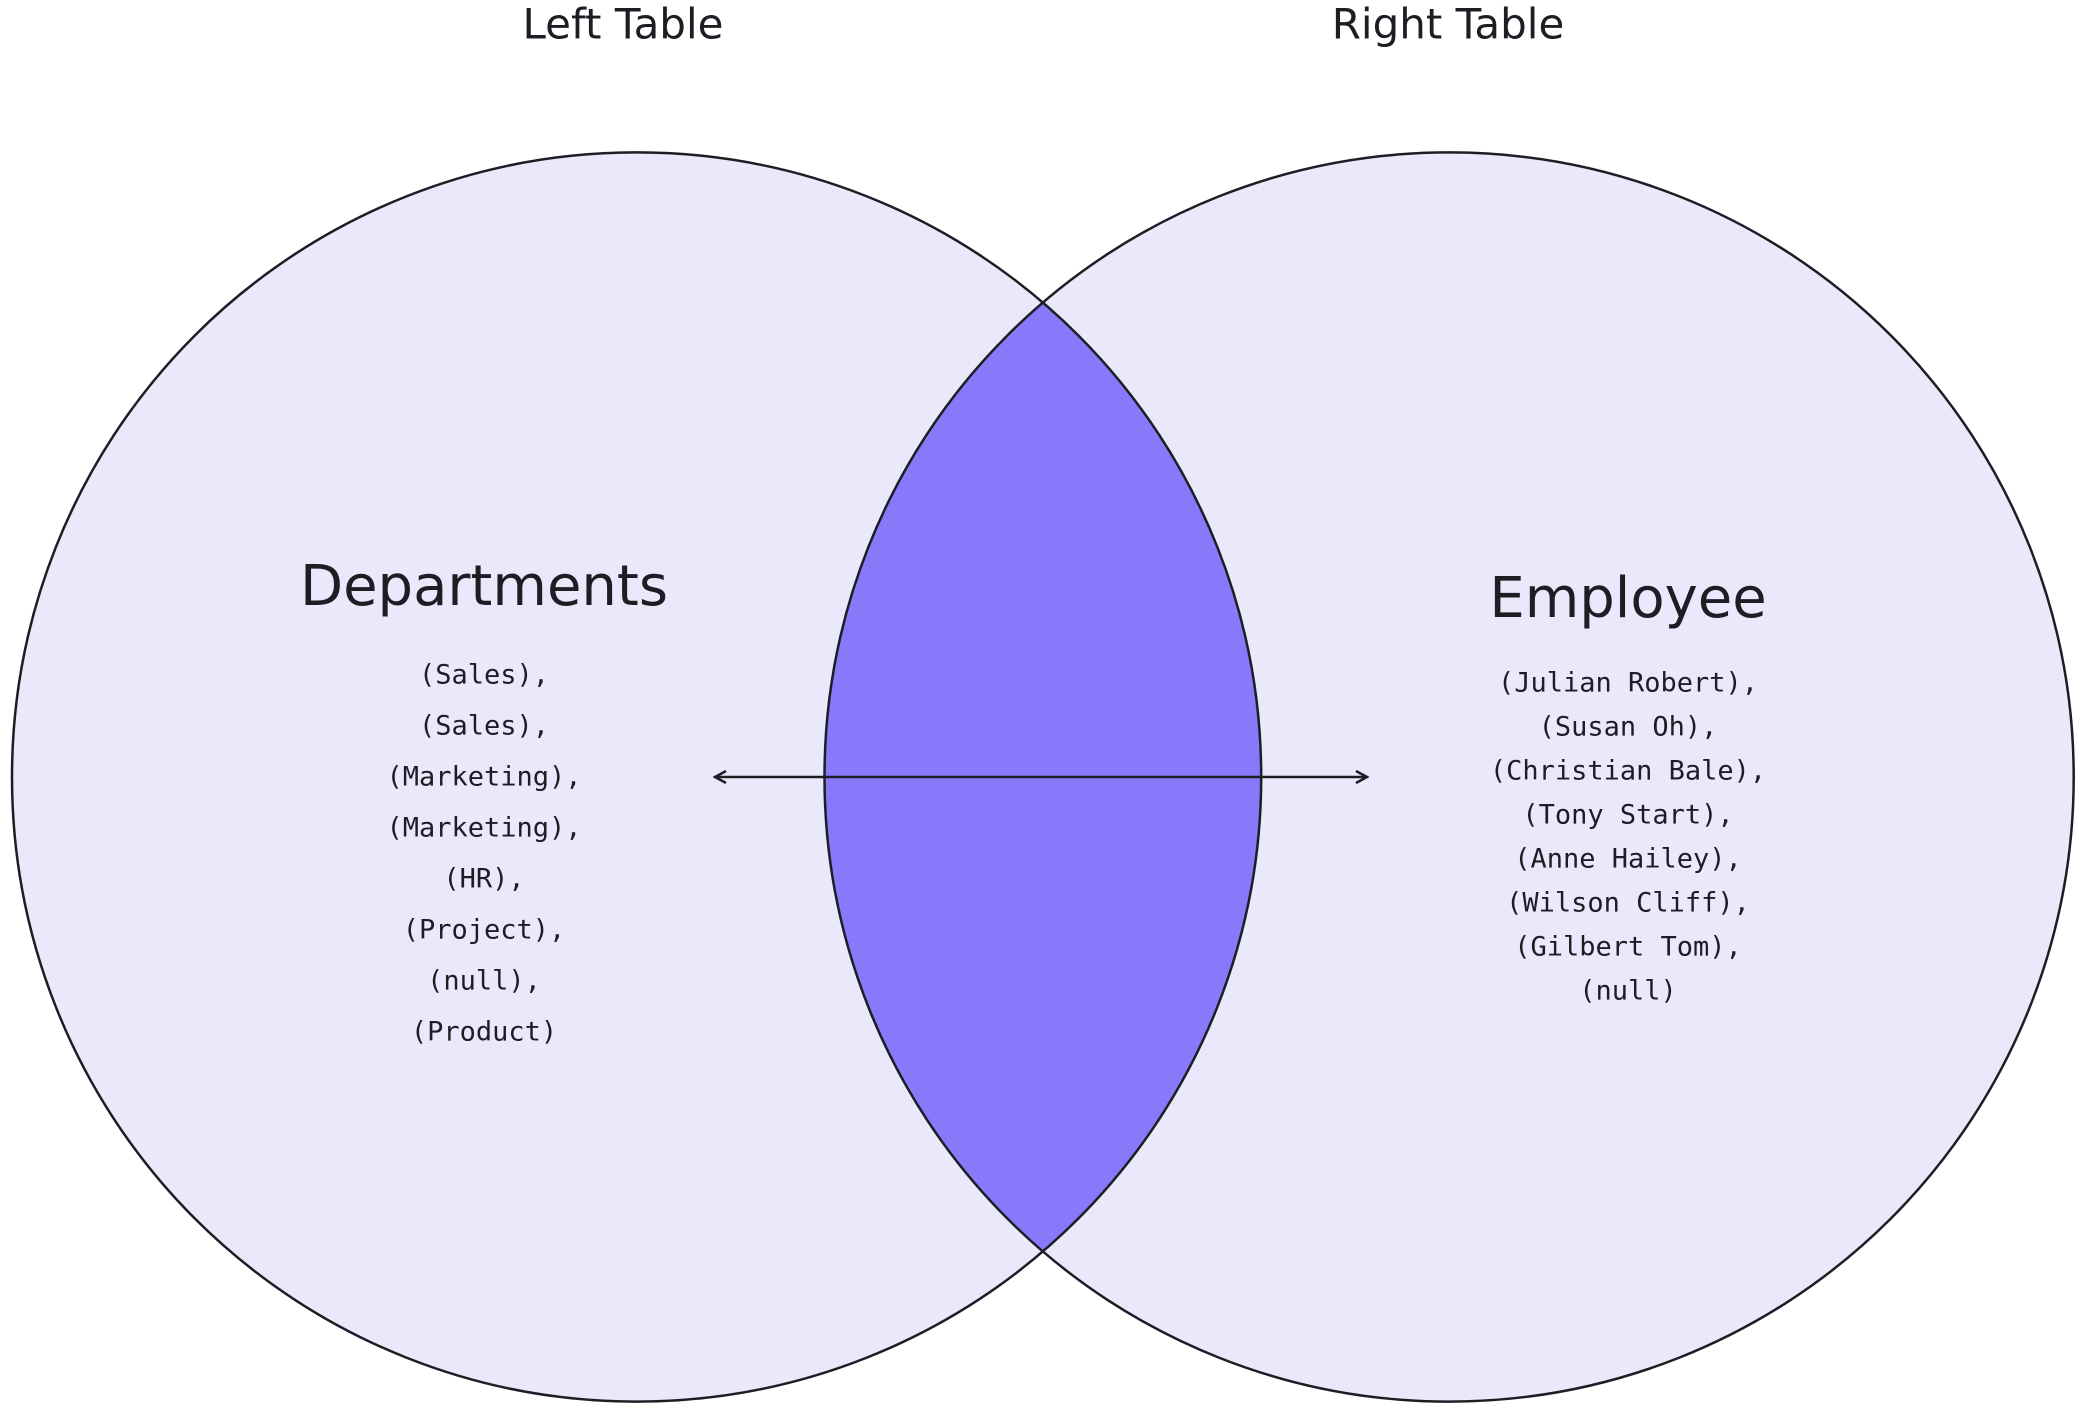 The height and width of the screenshot is (1409, 2075). I want to click on right-row: (Tony Start),, so click(1627, 815).